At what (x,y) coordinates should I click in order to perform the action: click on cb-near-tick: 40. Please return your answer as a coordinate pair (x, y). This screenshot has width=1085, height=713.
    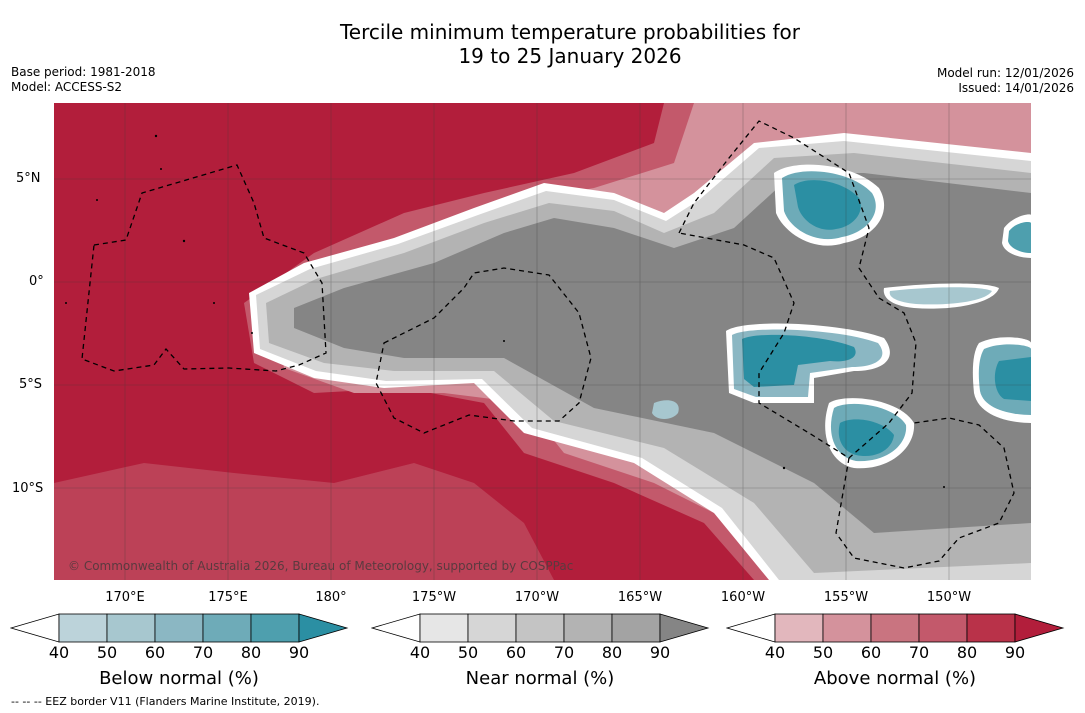
    Looking at the image, I should click on (420, 652).